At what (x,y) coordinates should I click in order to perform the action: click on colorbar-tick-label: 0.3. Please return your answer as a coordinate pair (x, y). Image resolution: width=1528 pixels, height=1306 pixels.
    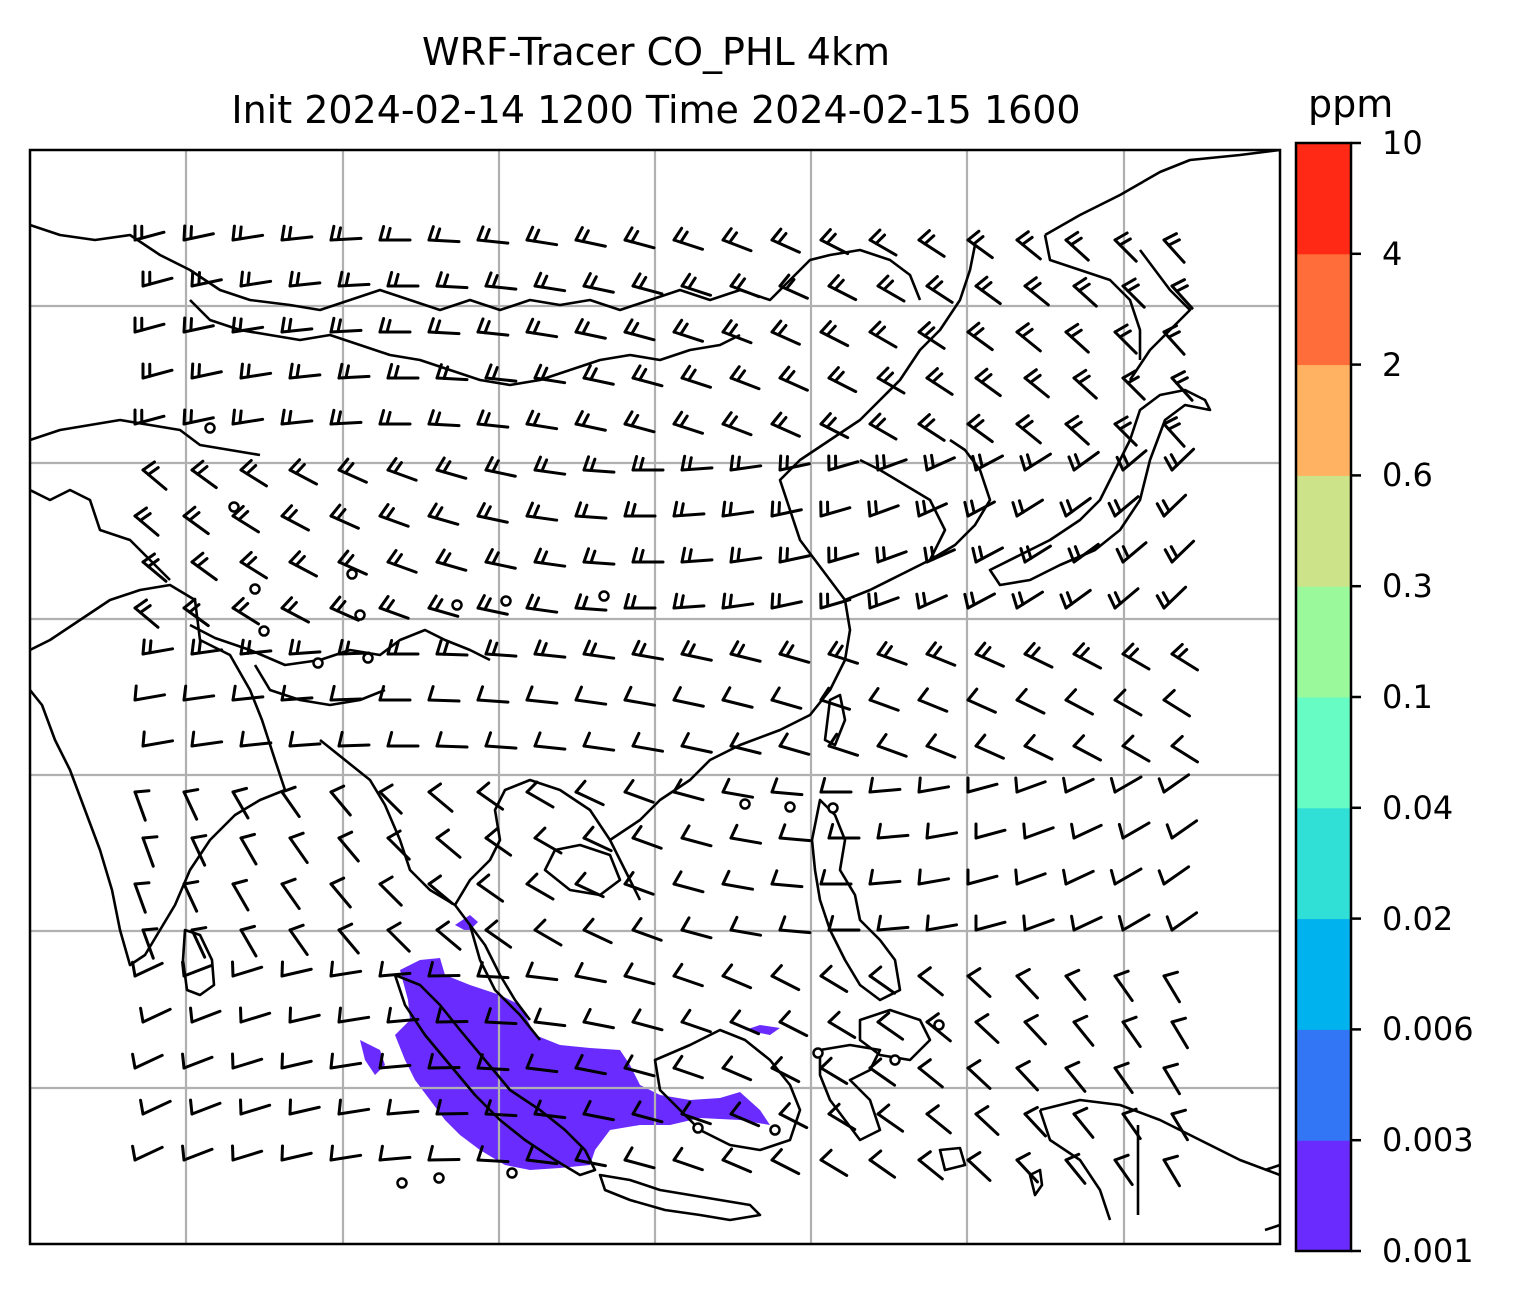
    Looking at the image, I should click on (1407, 586).